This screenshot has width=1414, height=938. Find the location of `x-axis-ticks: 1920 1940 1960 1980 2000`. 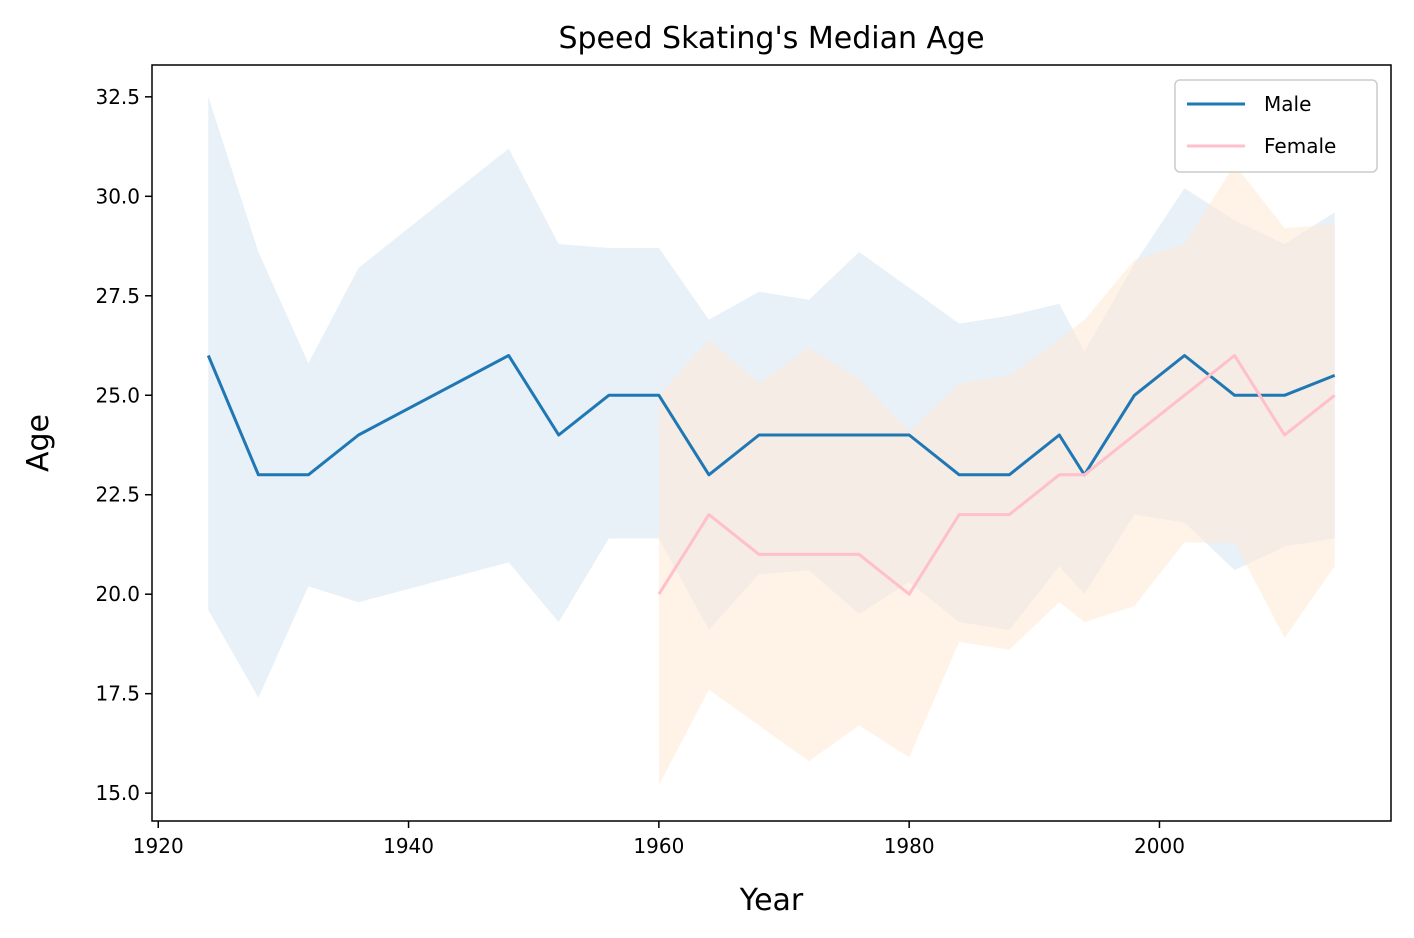

x-axis-ticks: 1920 1940 1960 1980 2000 is located at coordinates (659, 839).